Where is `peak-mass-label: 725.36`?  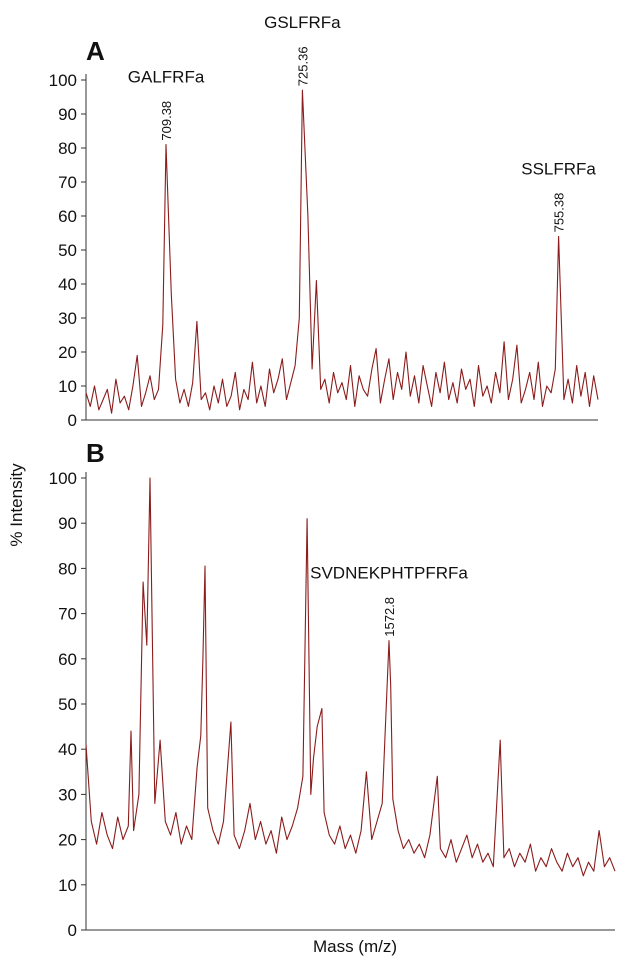
peak-mass-label: 725.36 is located at coordinates (302, 66).